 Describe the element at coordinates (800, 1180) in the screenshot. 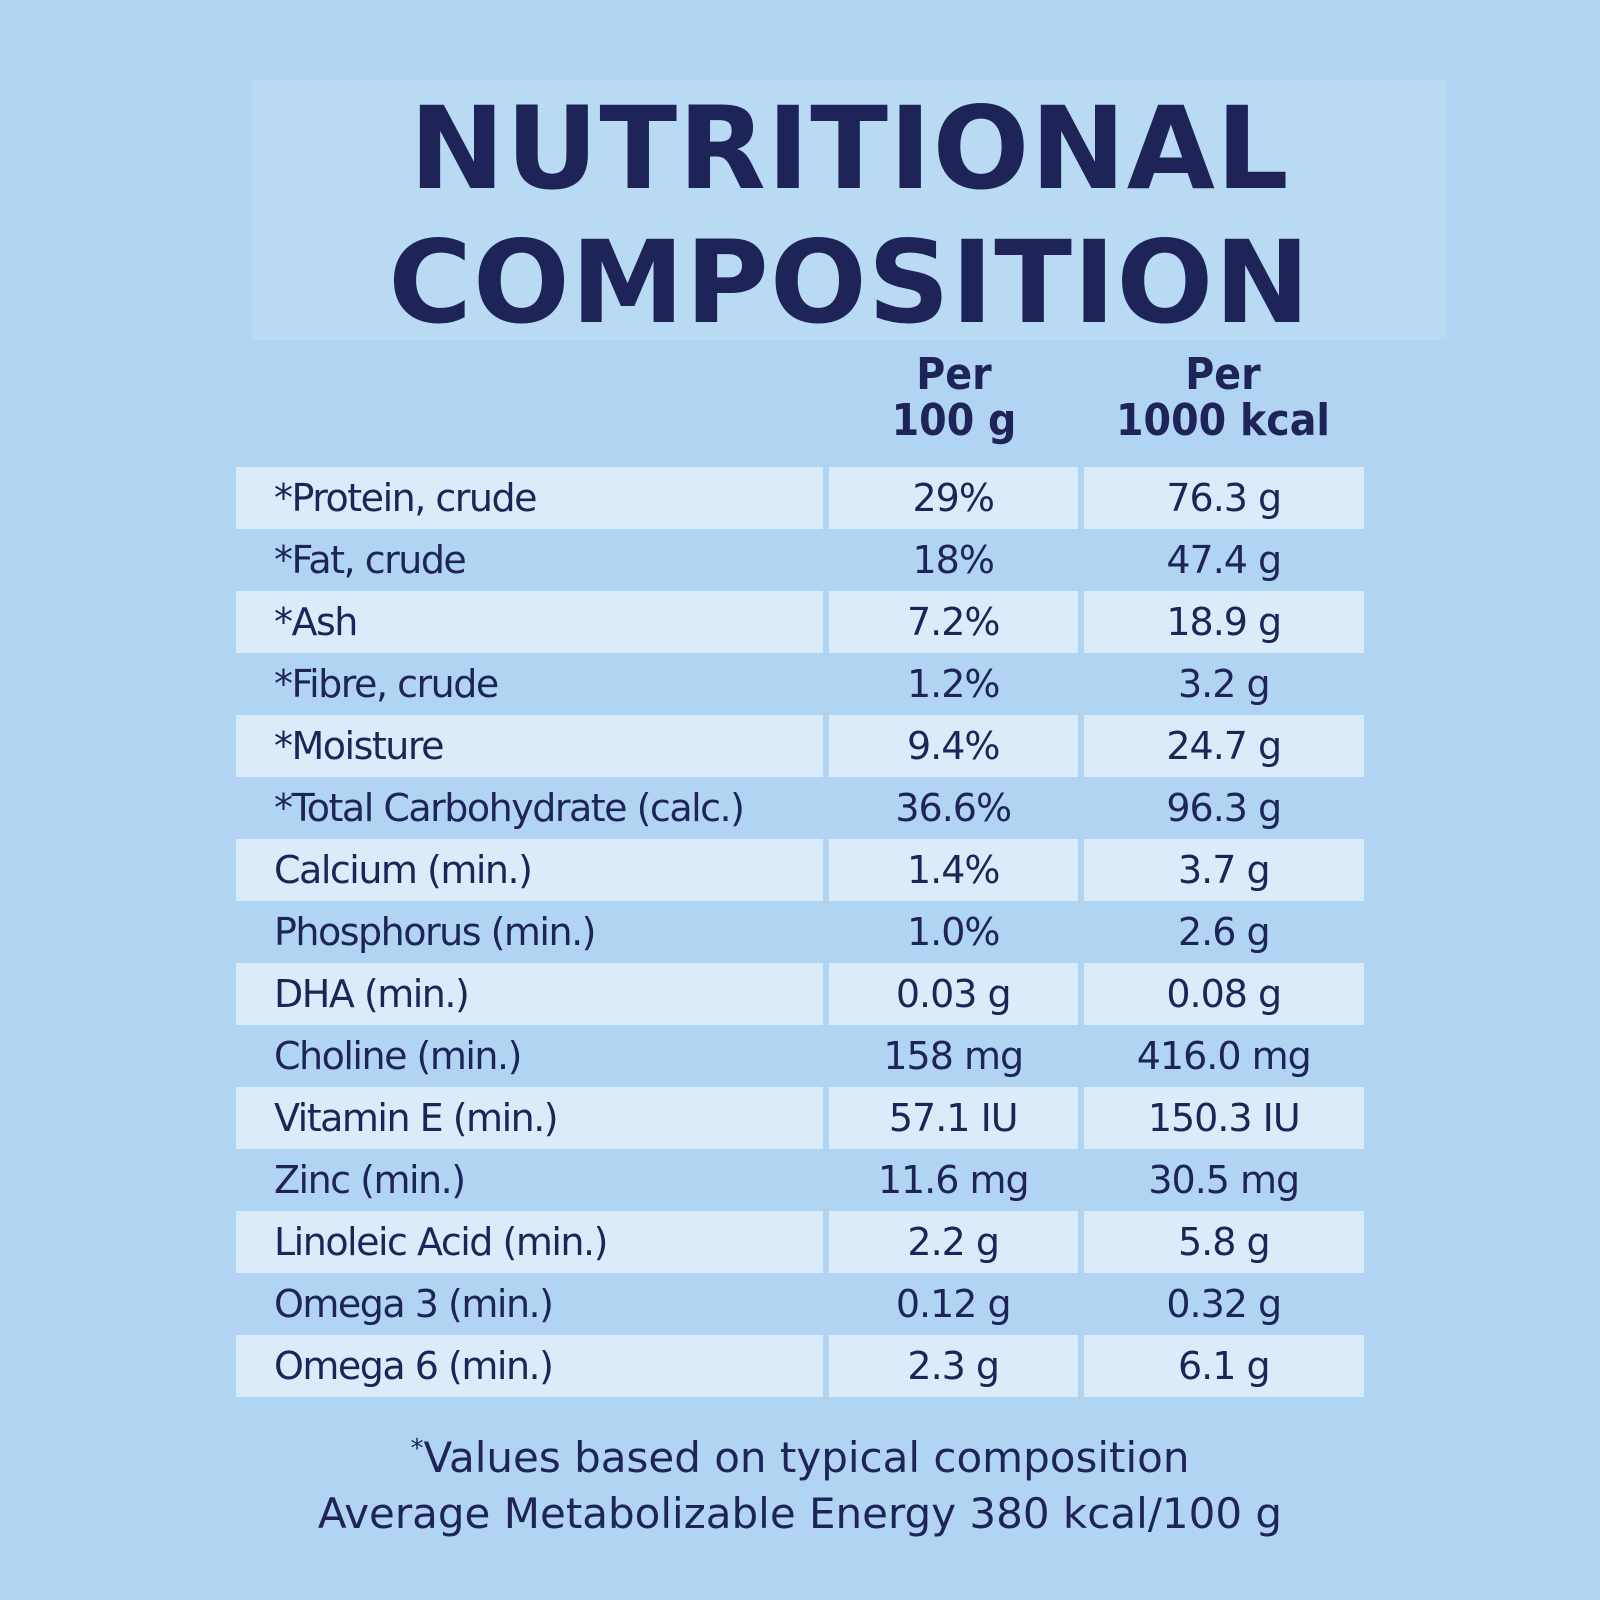

I see `table-row: Zinc (min.) 11.6 mg 30.5 mg` at that location.